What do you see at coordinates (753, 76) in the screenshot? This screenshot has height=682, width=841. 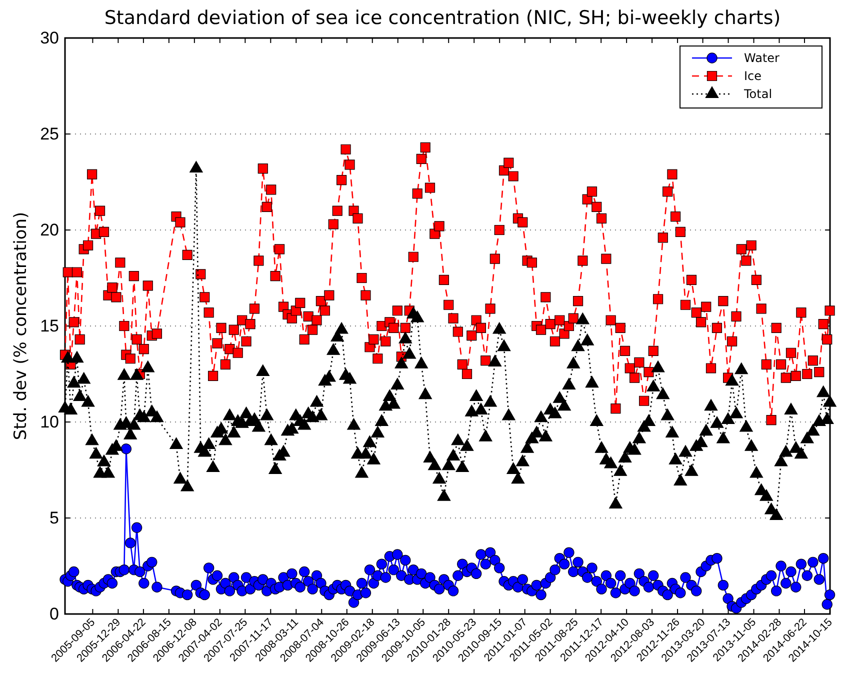 I see `legend-label: Ice` at bounding box center [753, 76].